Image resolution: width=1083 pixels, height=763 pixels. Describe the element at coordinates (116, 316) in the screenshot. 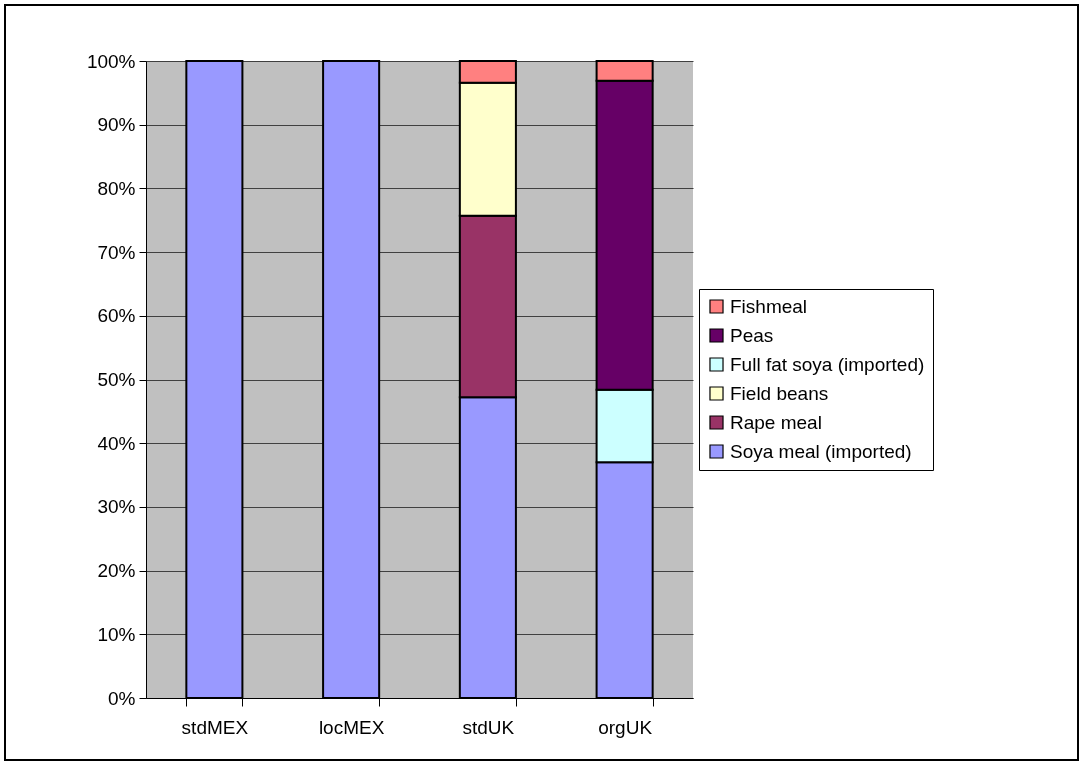

I see `y-tick-label: 60%` at that location.